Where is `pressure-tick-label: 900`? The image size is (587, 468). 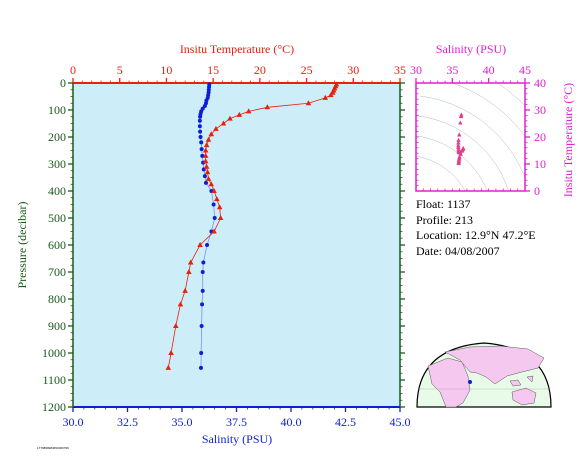 pressure-tick-label: 900 is located at coordinates (57, 326).